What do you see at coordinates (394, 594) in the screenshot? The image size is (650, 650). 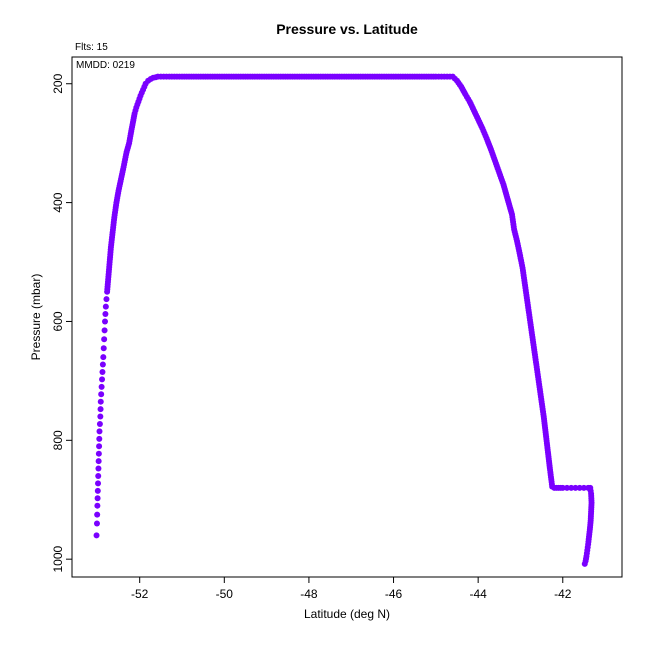 I see `x-tick-label-3: -46` at bounding box center [394, 594].